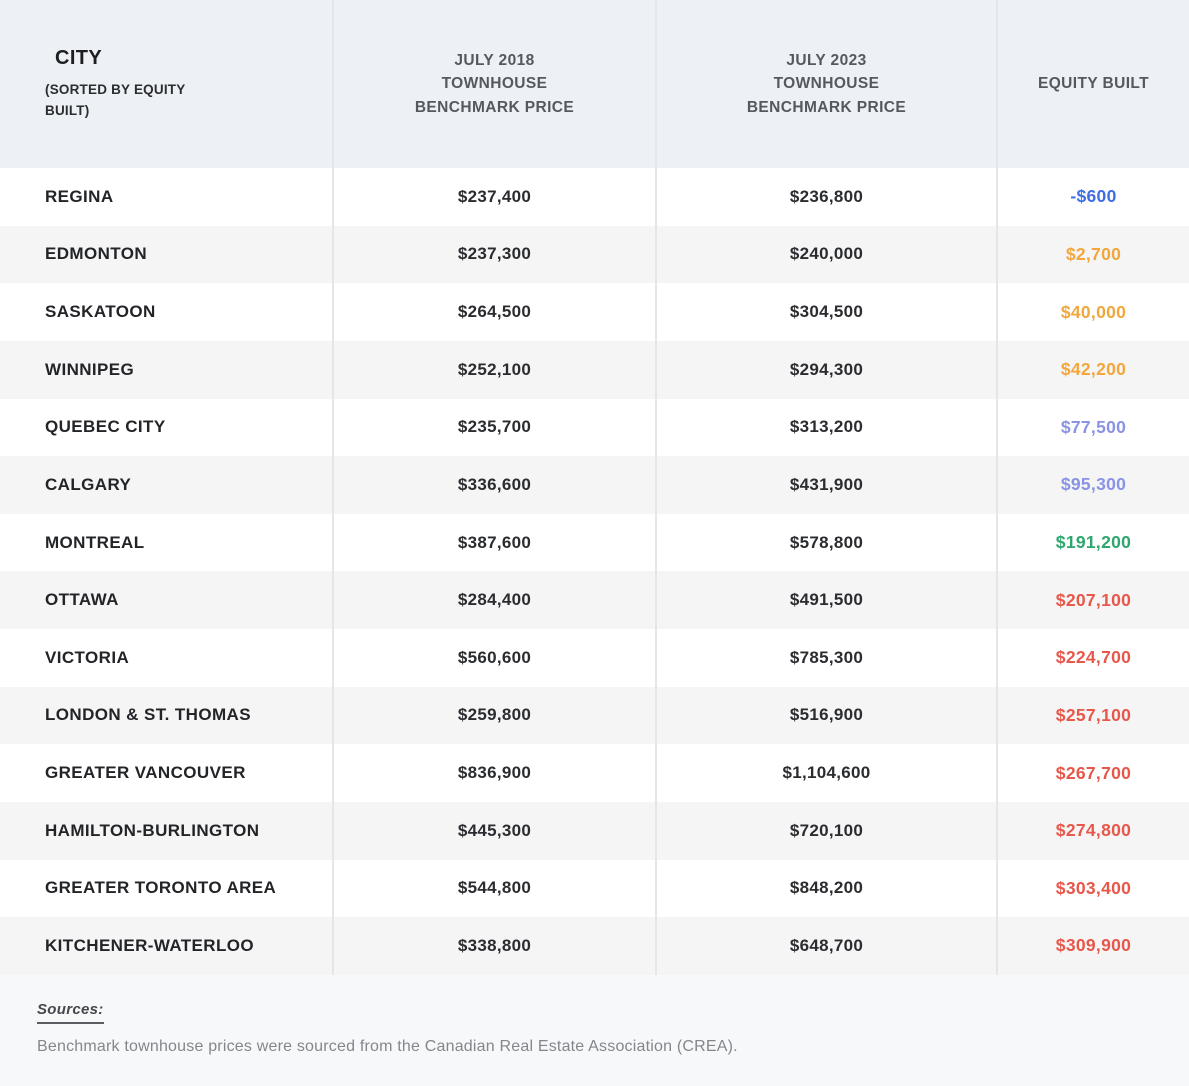  I want to click on equity-built-cell: $303,400, so click(1092, 888).